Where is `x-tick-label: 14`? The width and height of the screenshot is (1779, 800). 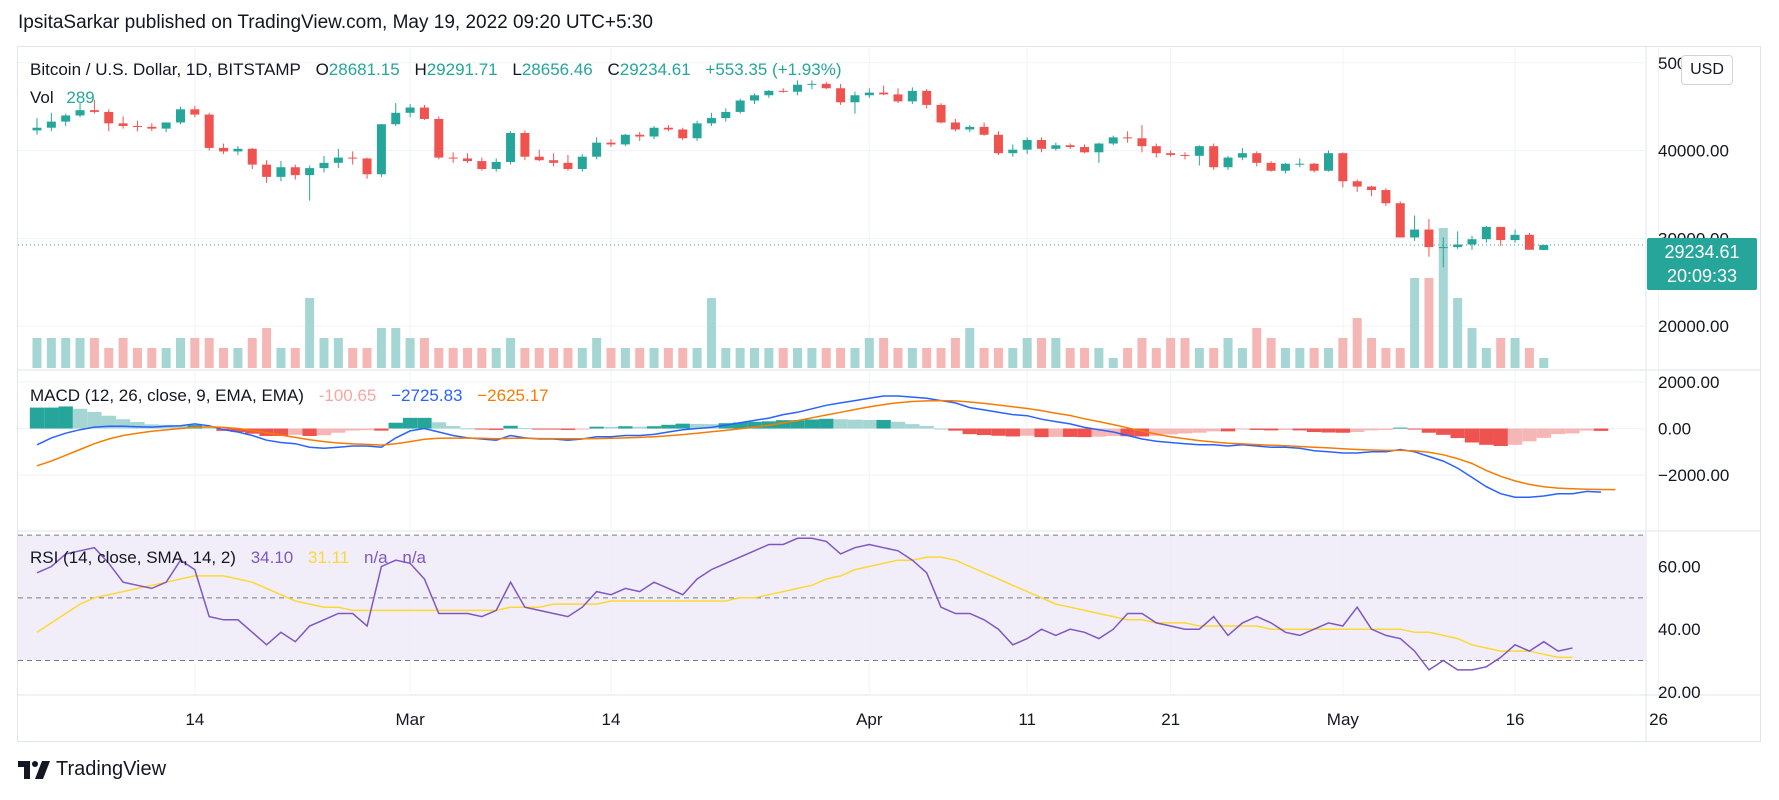 x-tick-label: 14 is located at coordinates (194, 719).